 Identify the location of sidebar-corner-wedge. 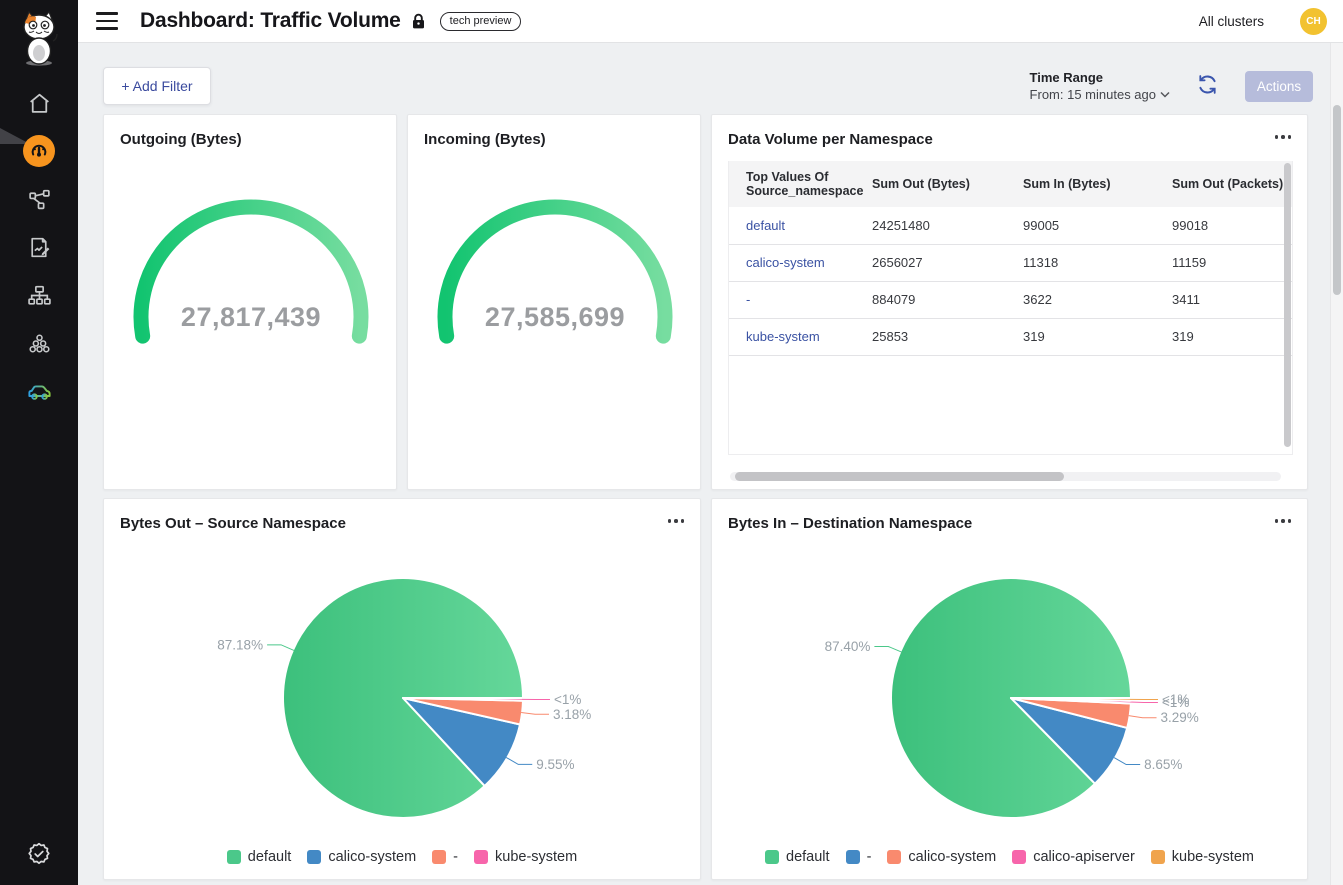
(15, 131).